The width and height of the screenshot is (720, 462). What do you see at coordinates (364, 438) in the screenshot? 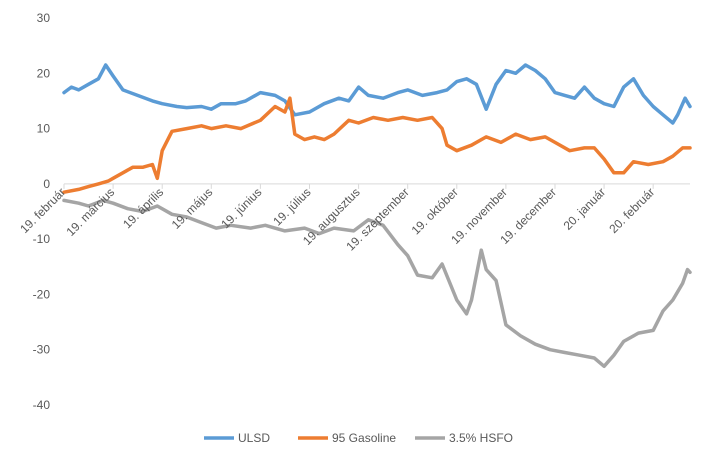
I see `legend-label: 95 Gasoline` at bounding box center [364, 438].